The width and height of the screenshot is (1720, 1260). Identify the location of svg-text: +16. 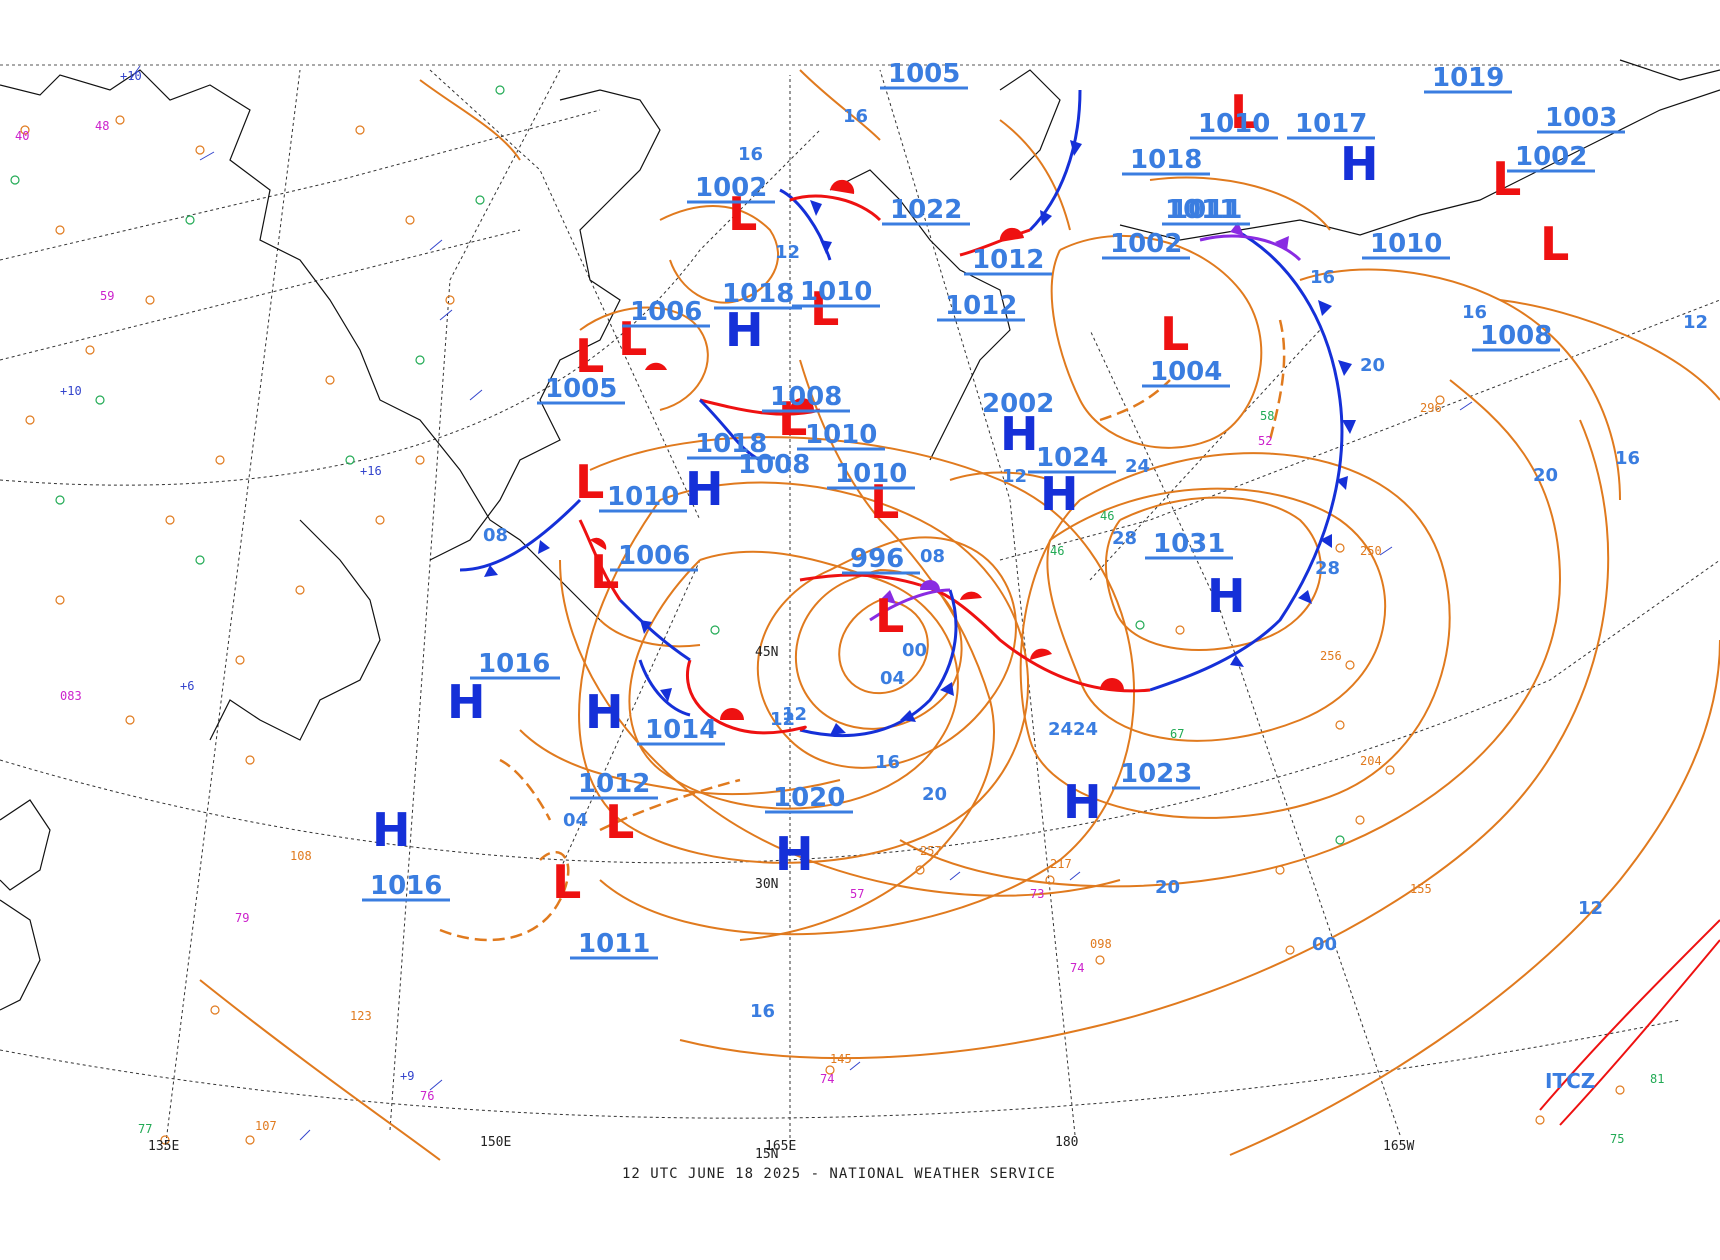
(371, 471).